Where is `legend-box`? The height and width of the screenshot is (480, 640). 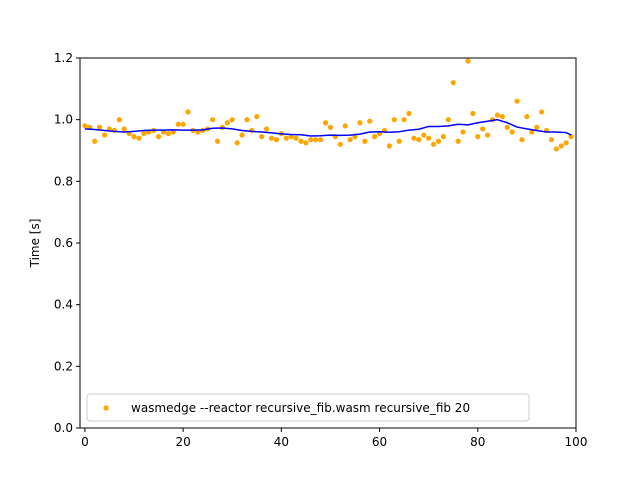 legend-box is located at coordinates (308, 407).